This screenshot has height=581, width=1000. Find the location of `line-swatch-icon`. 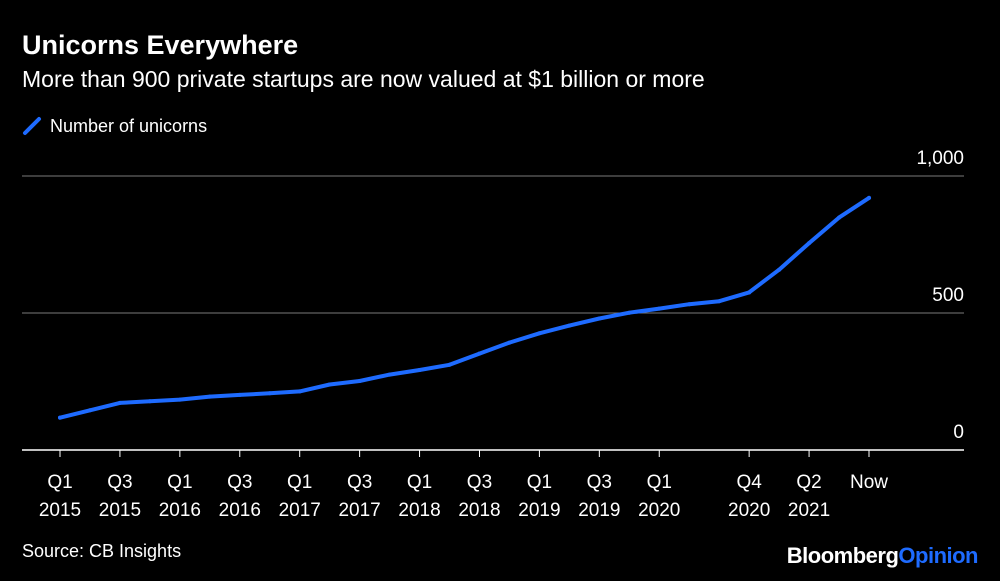

line-swatch-icon is located at coordinates (32, 126).